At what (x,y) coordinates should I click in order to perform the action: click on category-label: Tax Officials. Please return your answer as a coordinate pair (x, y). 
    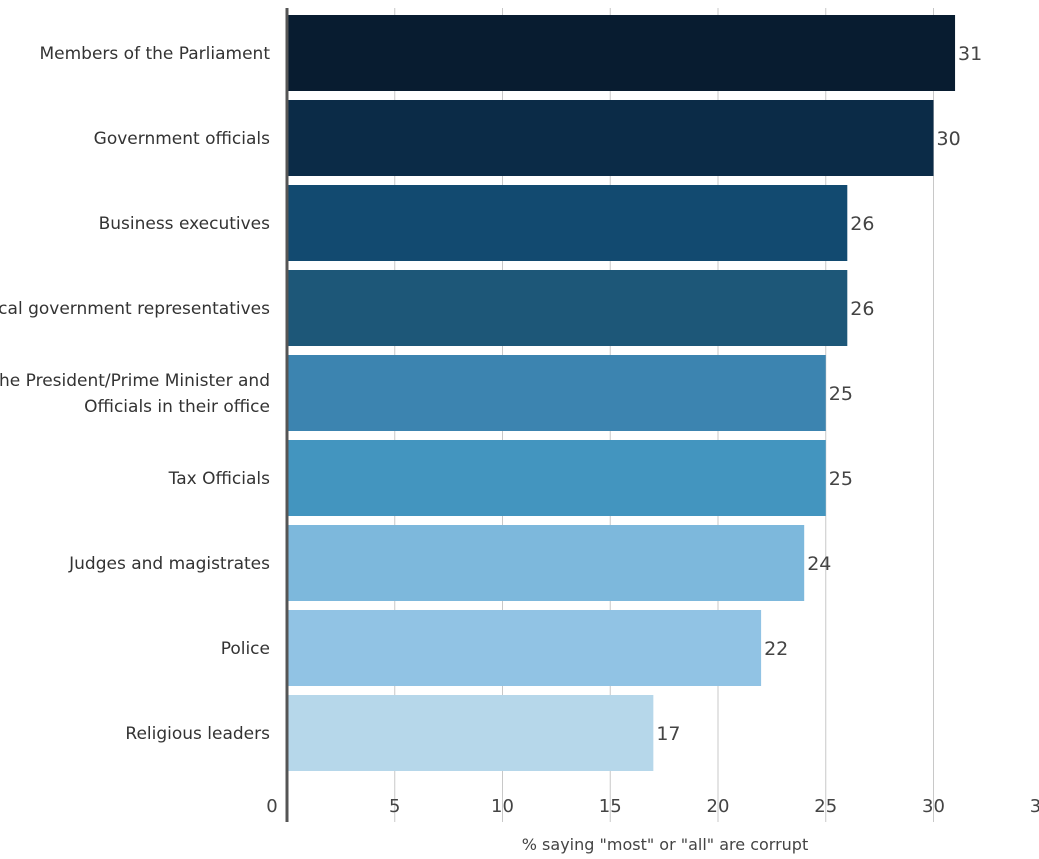
    Looking at the image, I should click on (219, 479).